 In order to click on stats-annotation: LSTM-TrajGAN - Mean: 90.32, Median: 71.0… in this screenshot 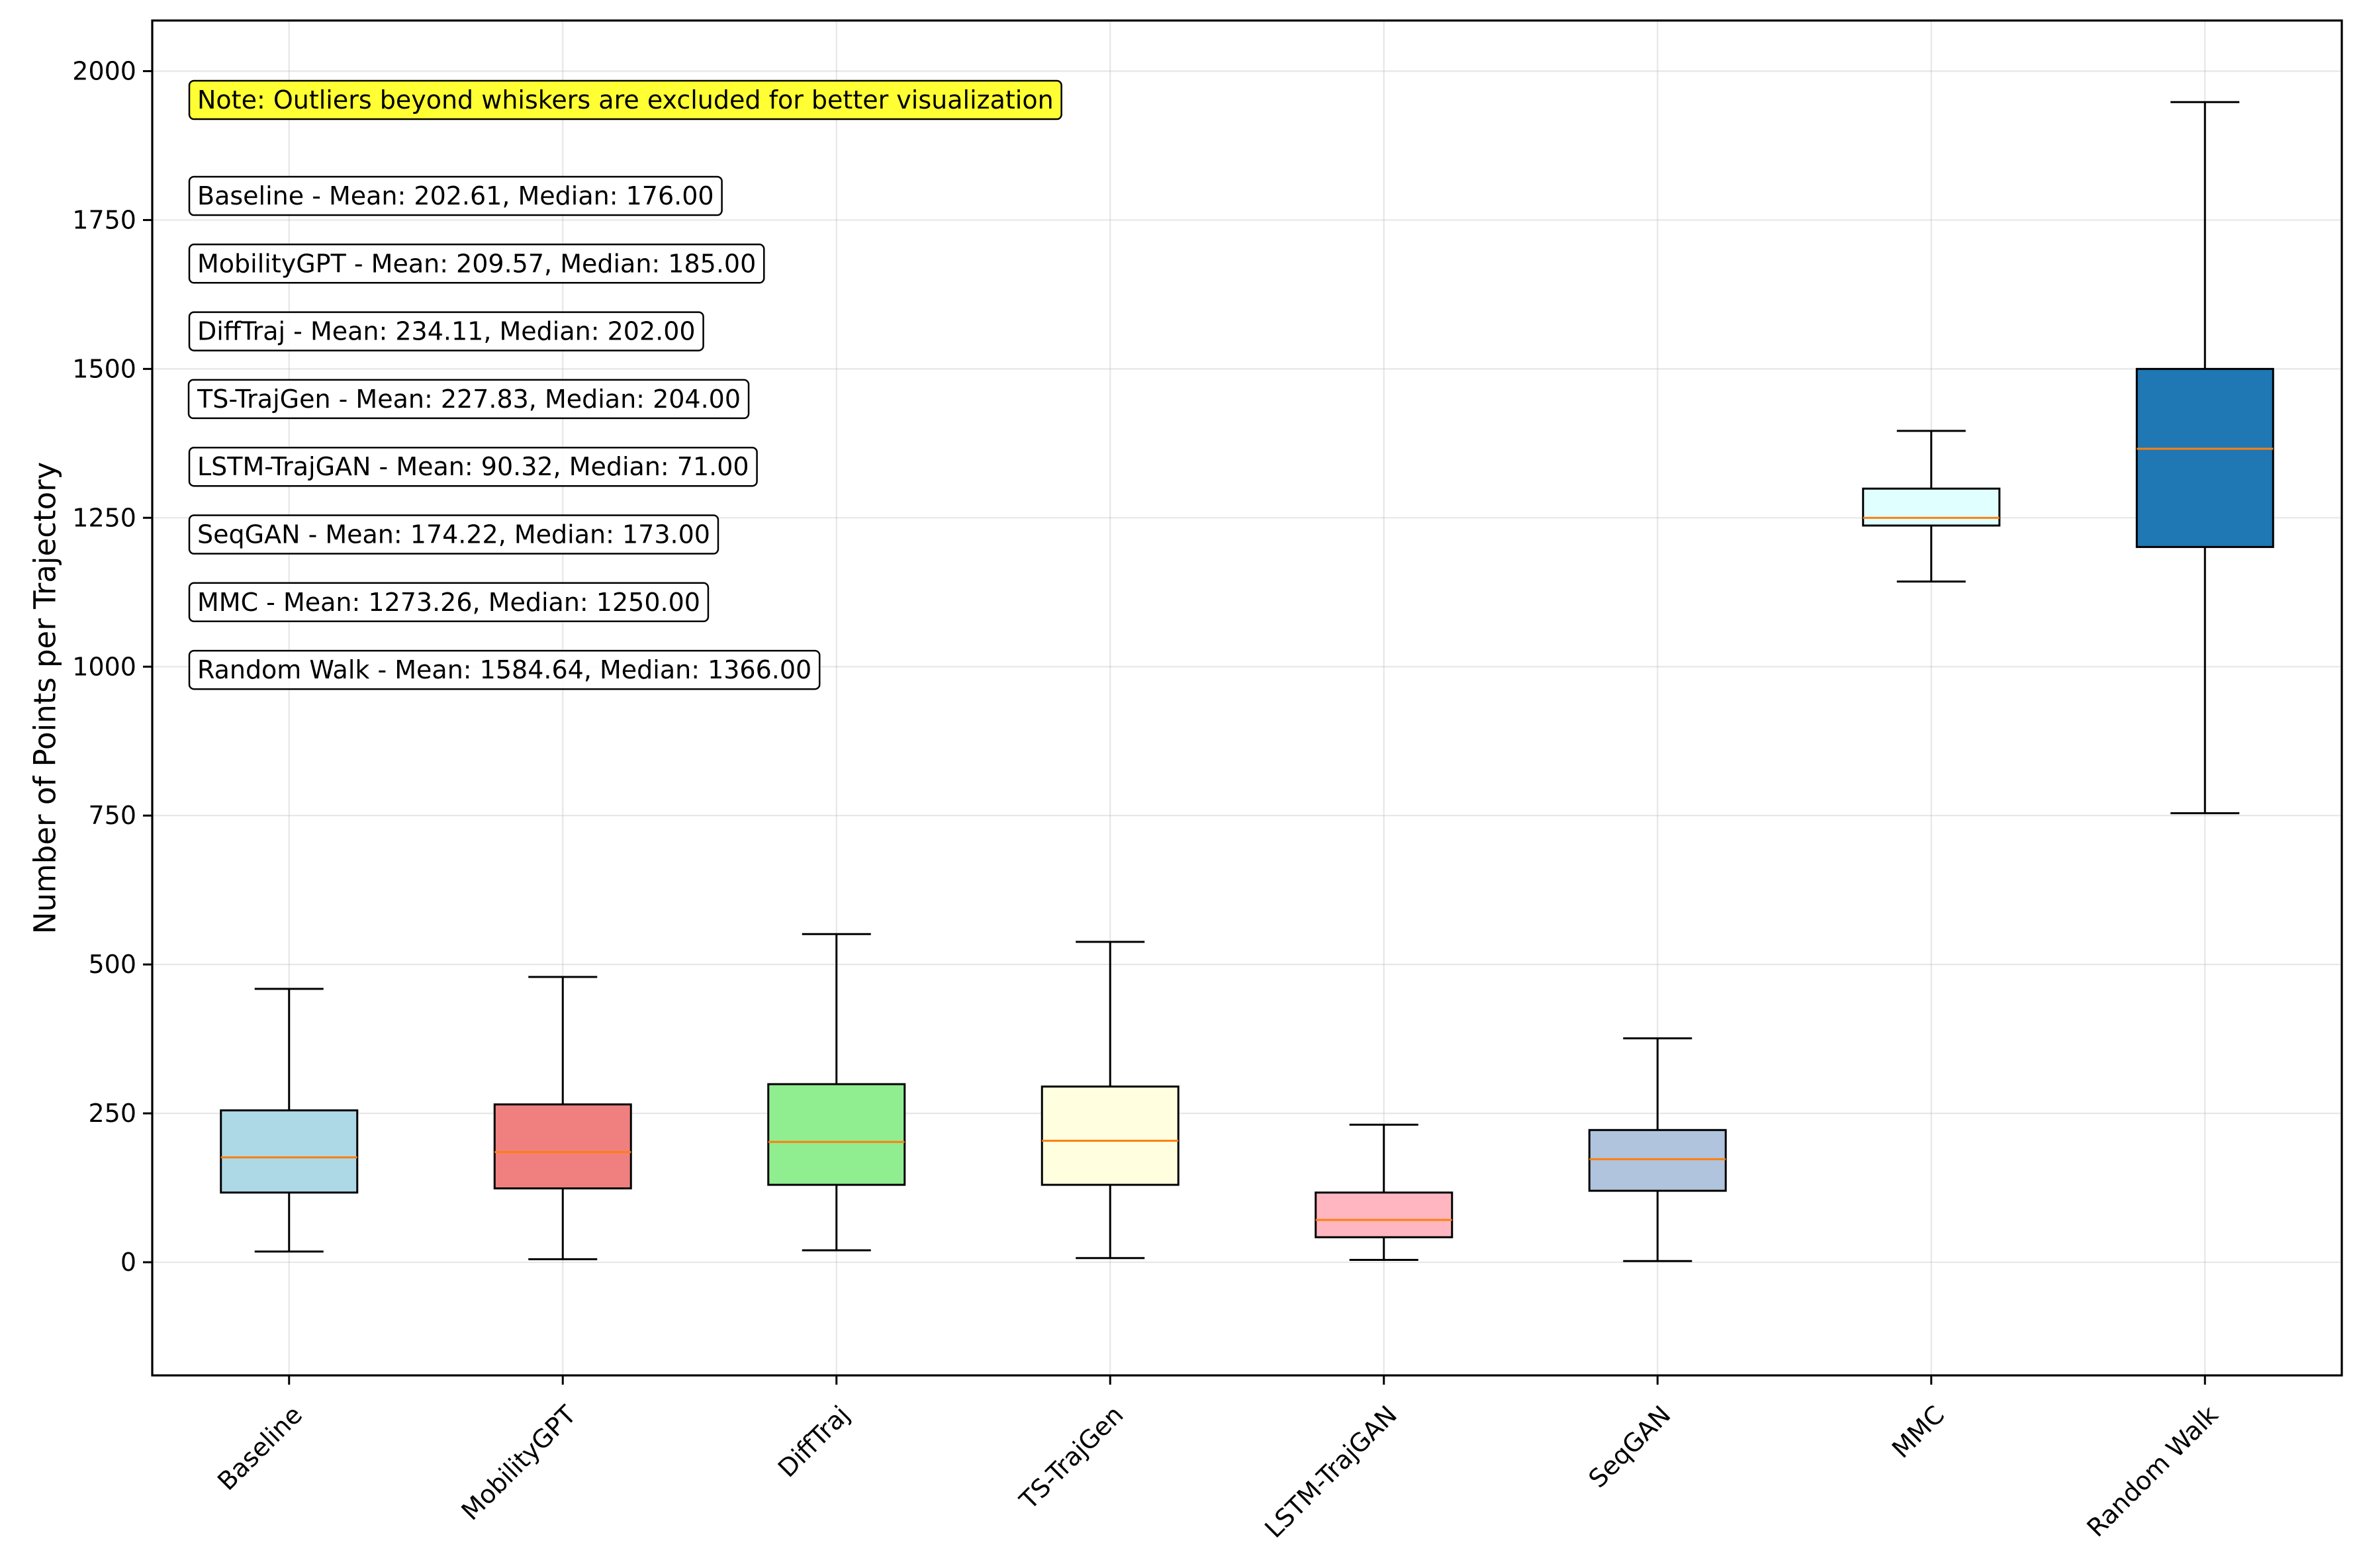, I will do `click(473, 466)`.